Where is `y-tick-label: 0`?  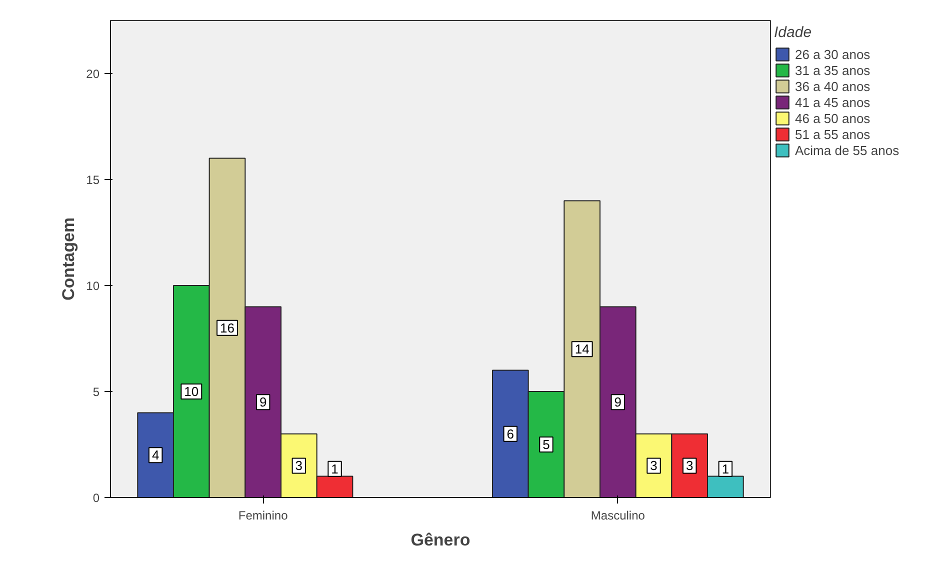 y-tick-label: 0 is located at coordinates (96, 498).